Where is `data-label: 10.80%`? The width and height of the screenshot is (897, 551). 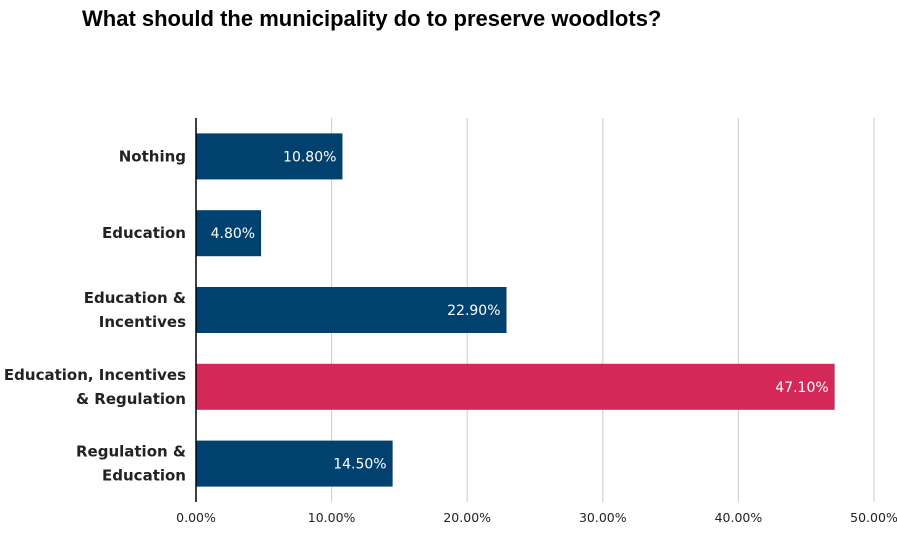
data-label: 10.80% is located at coordinates (309, 157).